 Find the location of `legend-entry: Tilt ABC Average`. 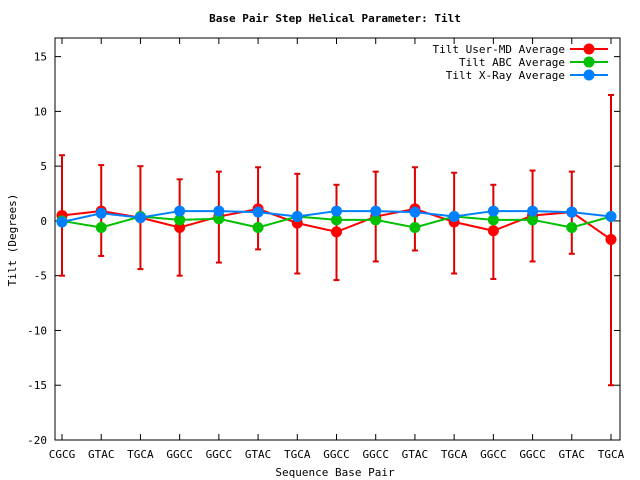

legend-entry: Tilt ABC Average is located at coordinates (533, 62).